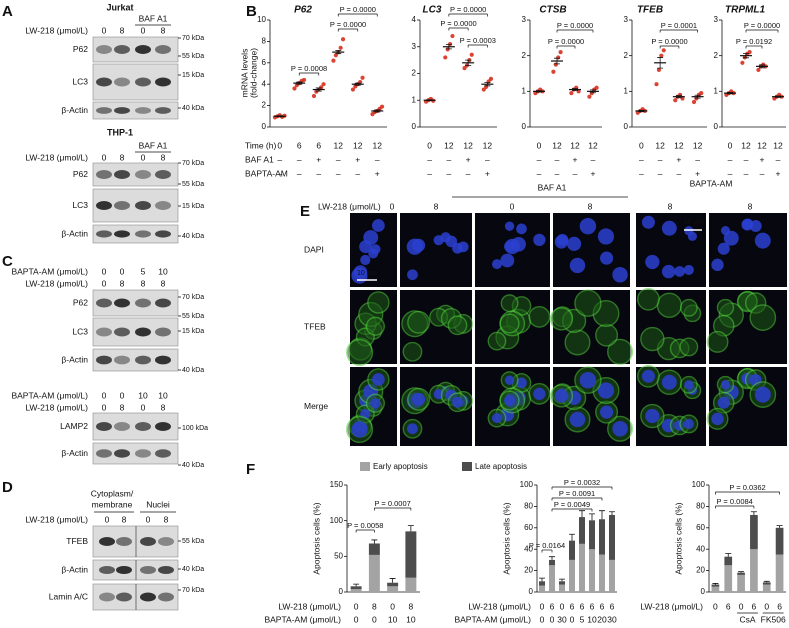 The image size is (789, 628). Describe the element at coordinates (778, 173) in the screenshot. I see `x-tick-label: +` at that location.